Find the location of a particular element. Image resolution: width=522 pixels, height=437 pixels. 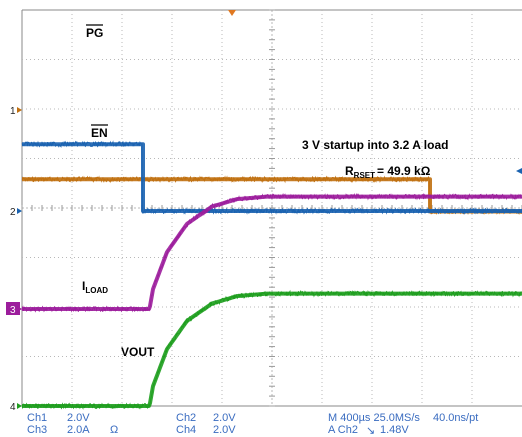

trigger-time-marker is located at coordinates (232, 13).